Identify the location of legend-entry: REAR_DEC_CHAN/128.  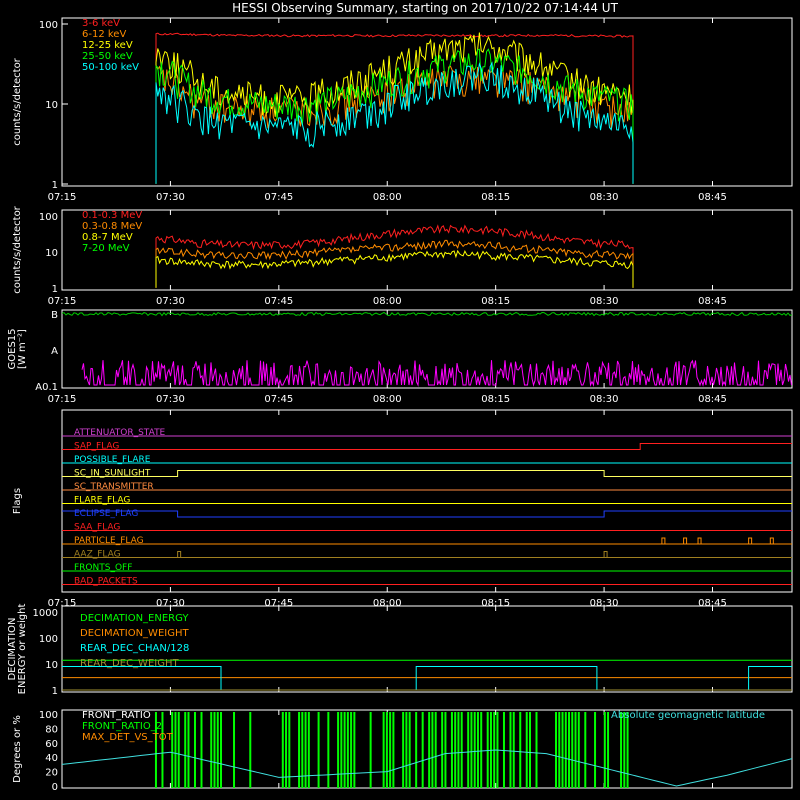
(134, 648).